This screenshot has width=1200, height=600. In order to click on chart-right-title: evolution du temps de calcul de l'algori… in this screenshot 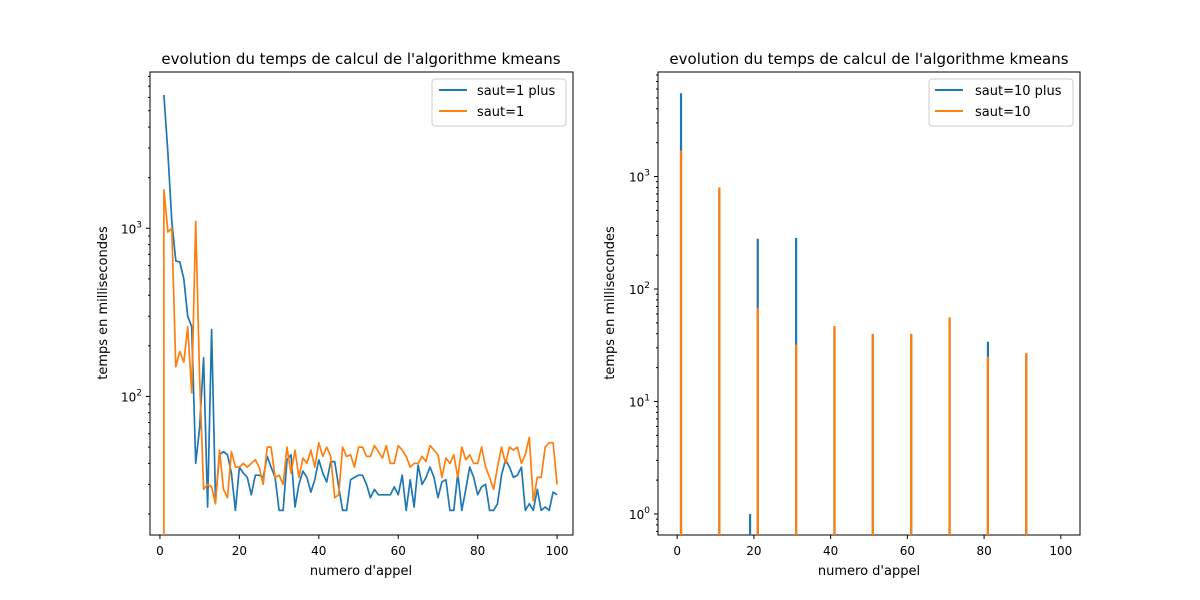, I will do `click(868, 59)`.